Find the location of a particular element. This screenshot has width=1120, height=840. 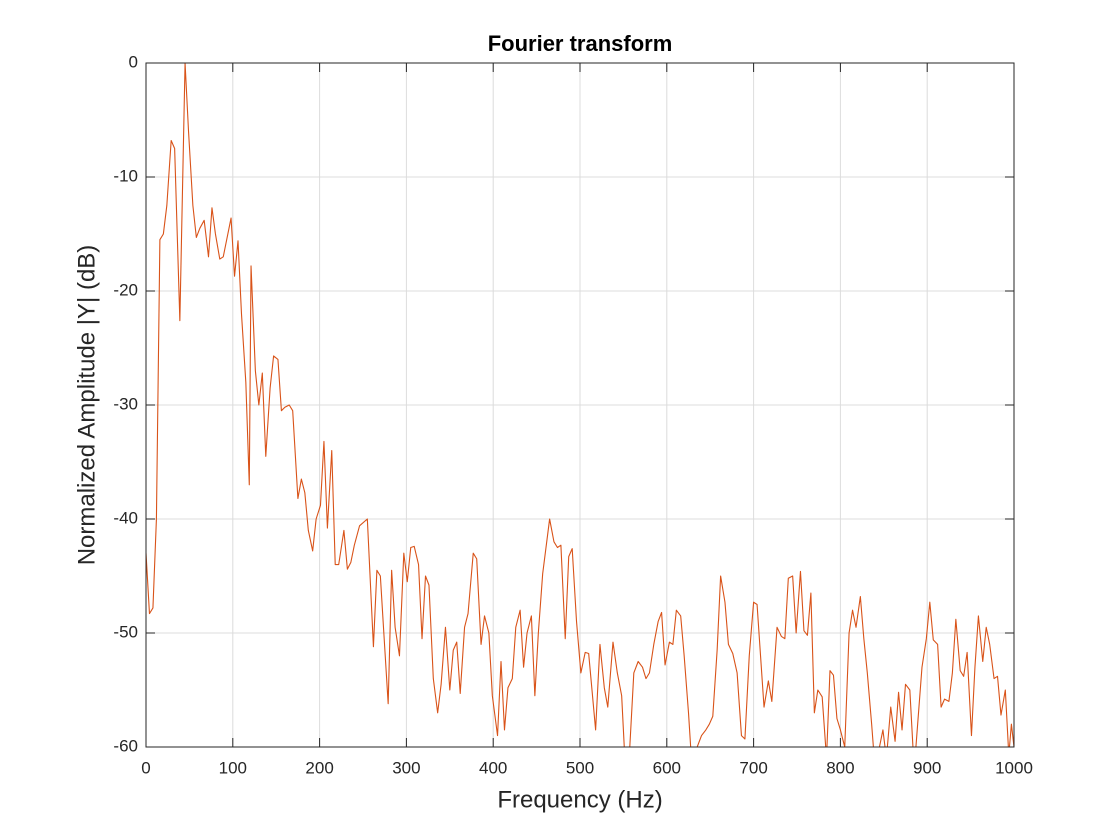

y-tick-label: -40 is located at coordinates (125, 517).